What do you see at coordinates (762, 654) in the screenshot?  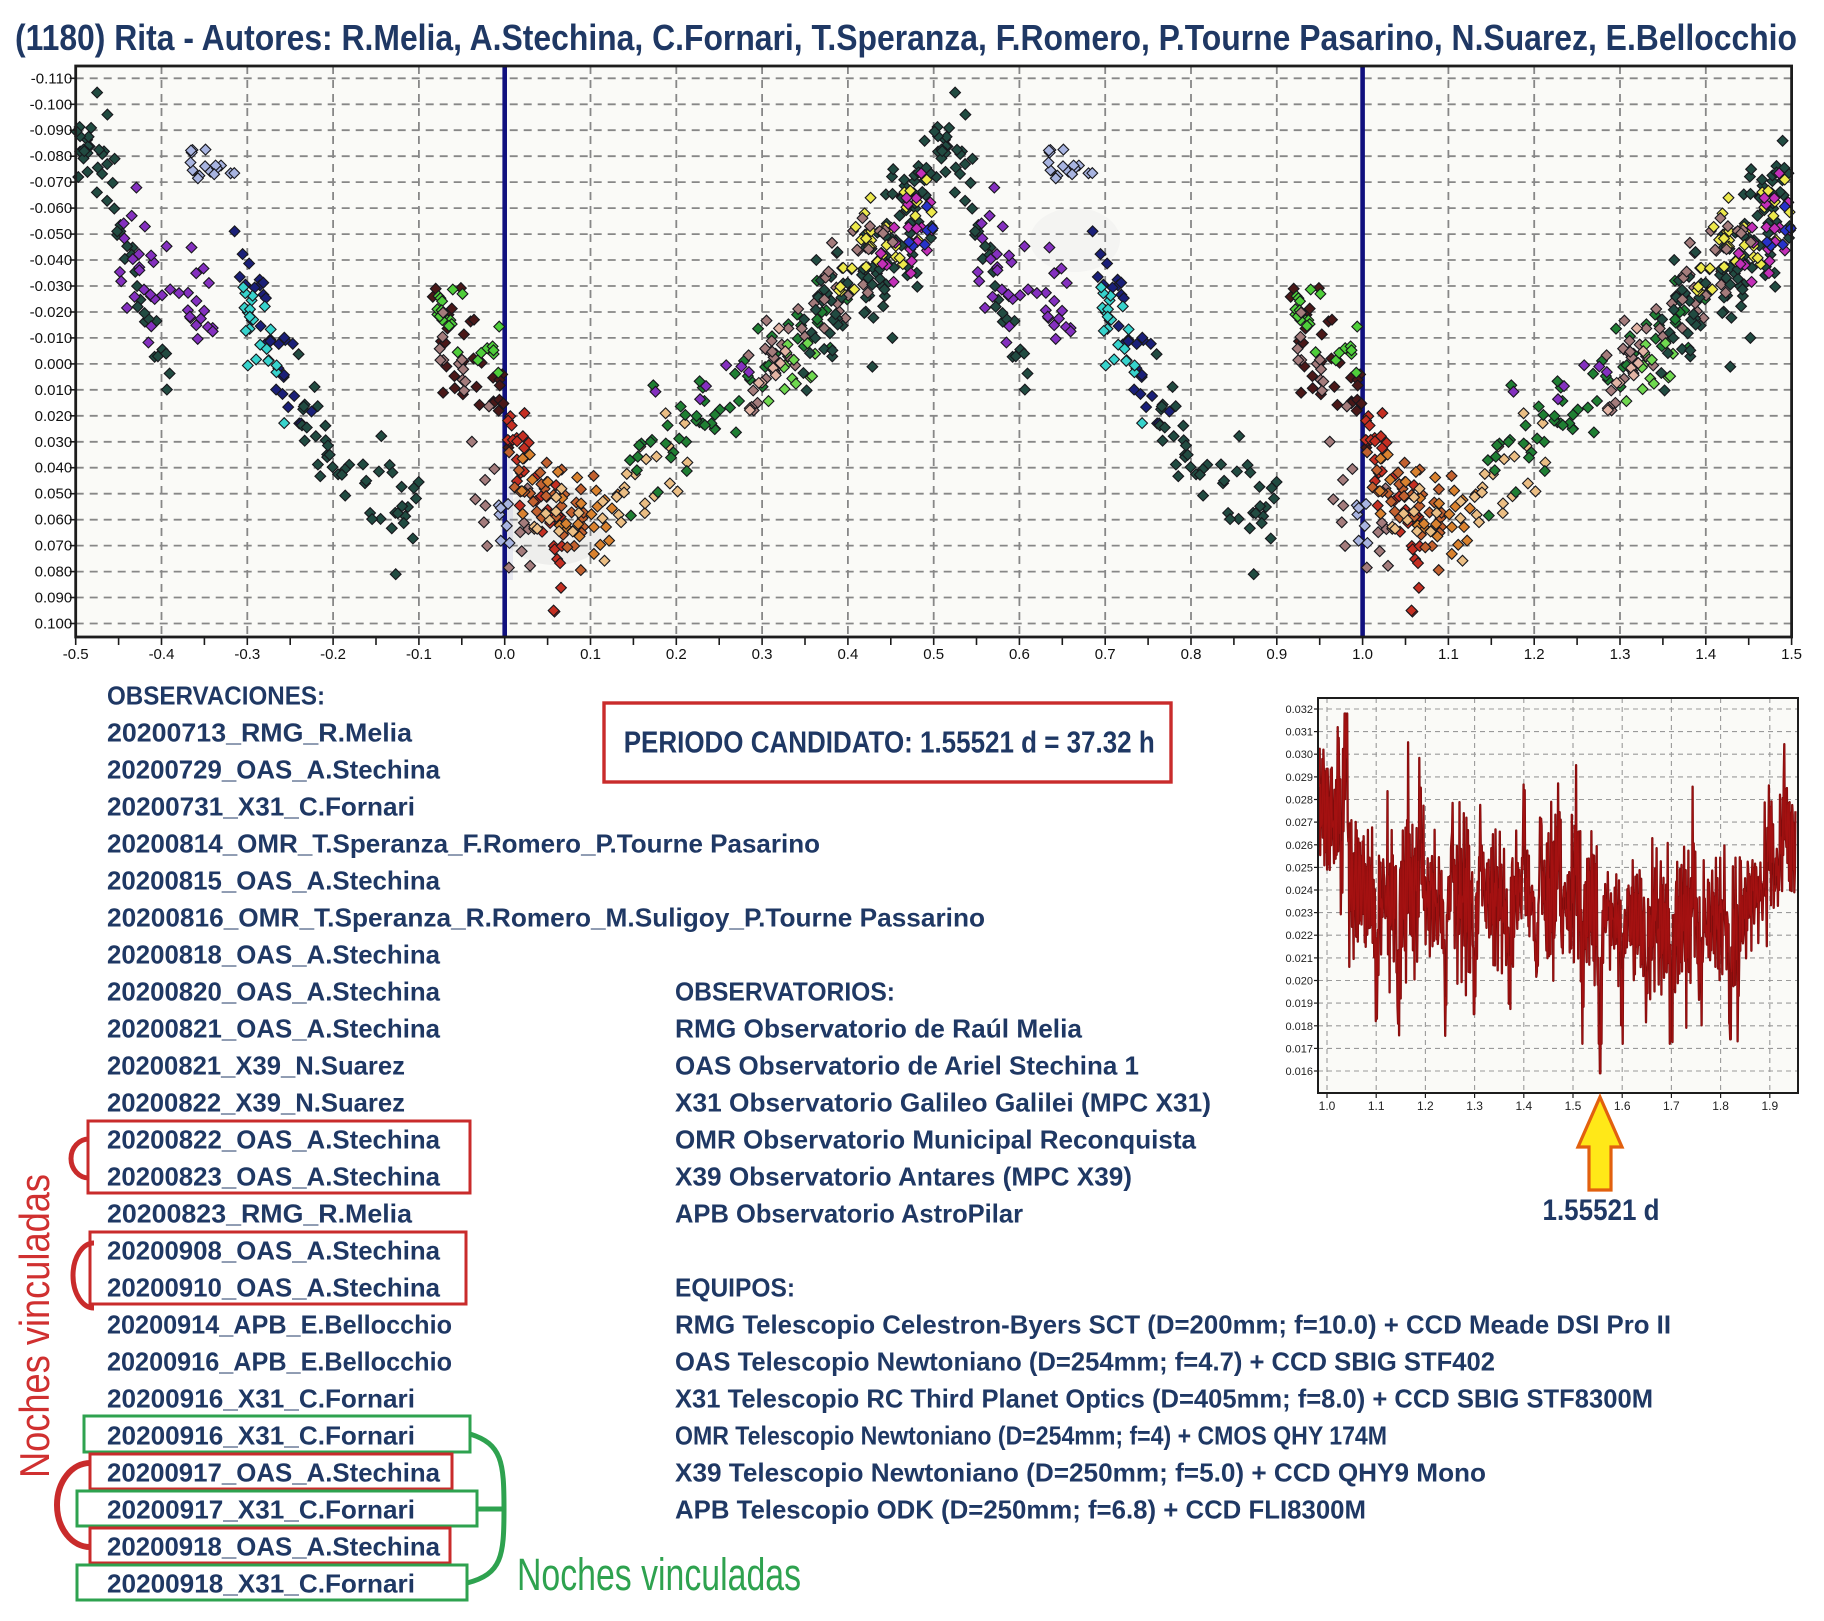 I see `svg-text: 0.3` at bounding box center [762, 654].